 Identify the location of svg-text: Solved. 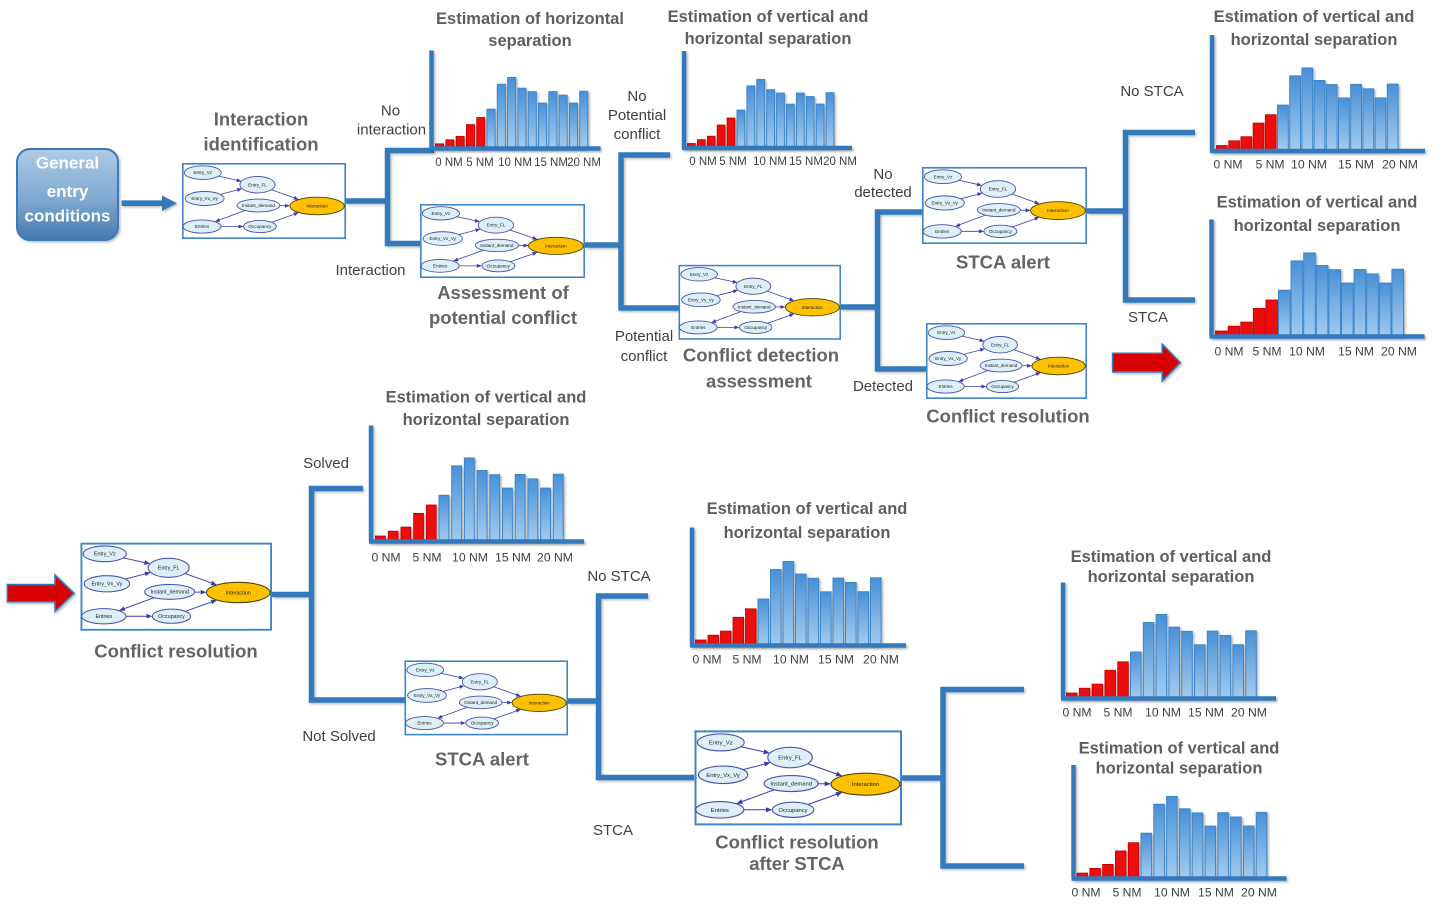
(326, 463).